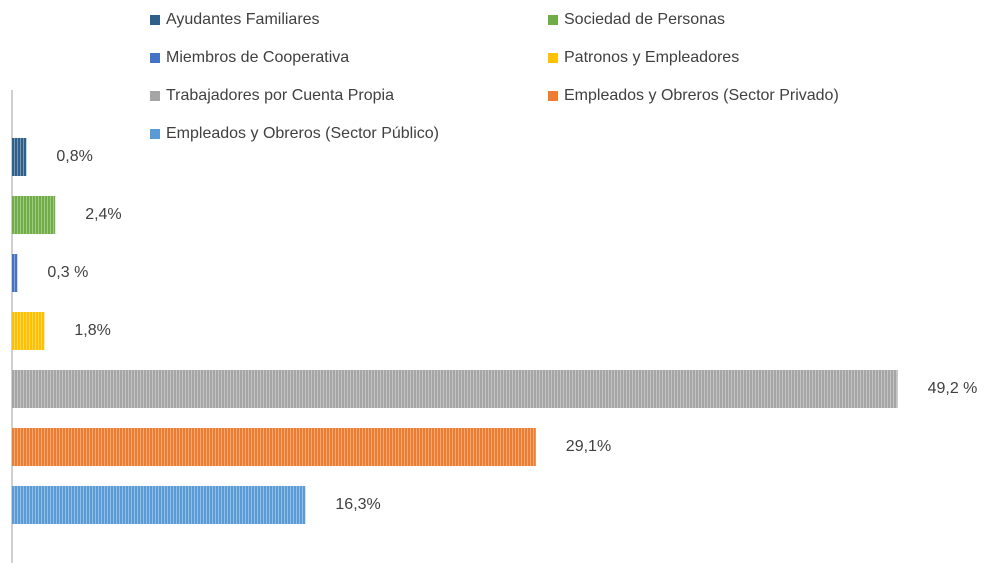 This screenshot has height=563, width=997. I want to click on legend-label: Empleados y Obreros (Sector Público), so click(302, 133).